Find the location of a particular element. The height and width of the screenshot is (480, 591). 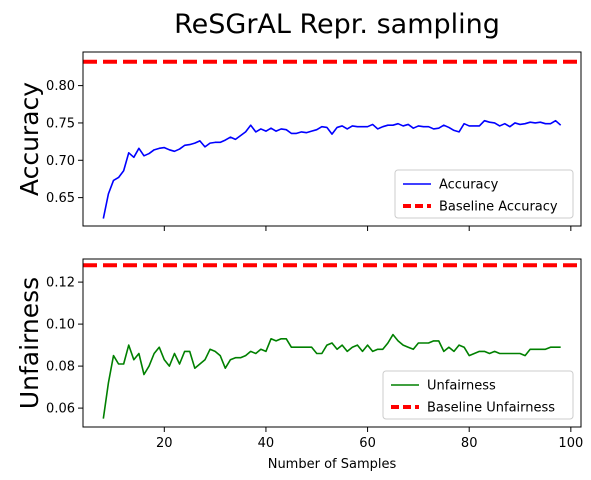

y-axis-label: Accuracy is located at coordinates (29, 139).